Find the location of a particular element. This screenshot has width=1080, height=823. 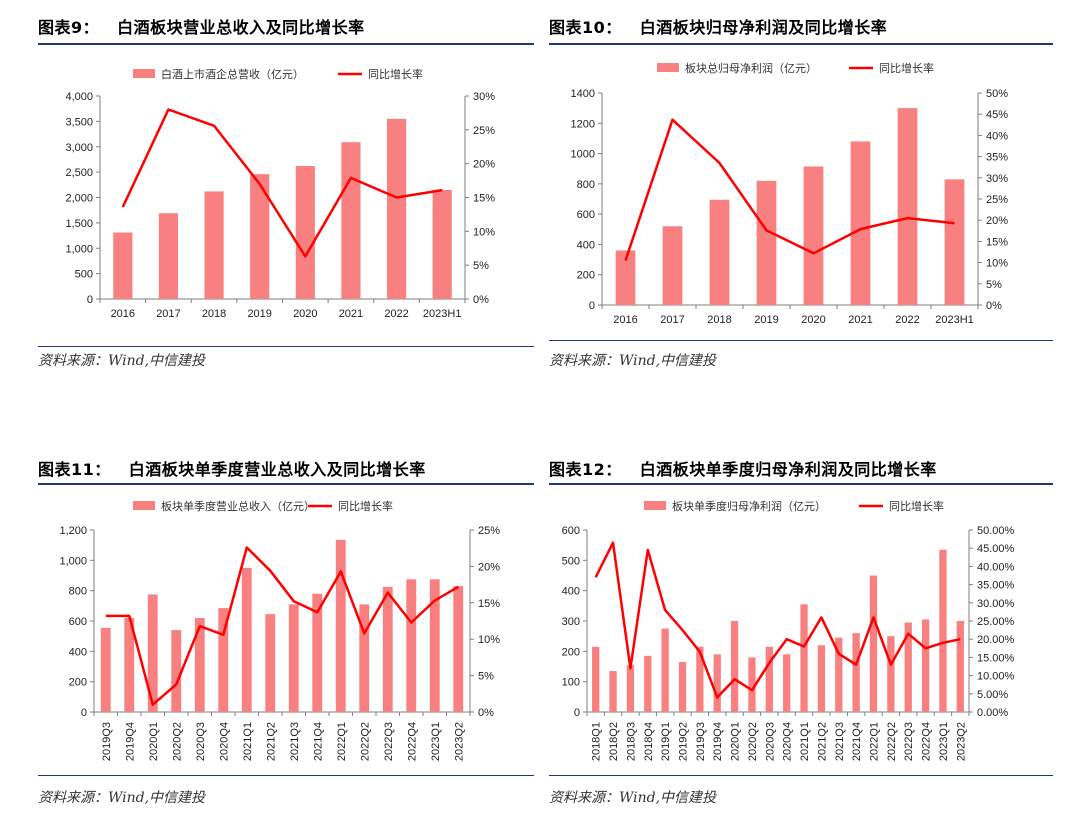

y-tick-label-right: 35.00% is located at coordinates (996, 586).